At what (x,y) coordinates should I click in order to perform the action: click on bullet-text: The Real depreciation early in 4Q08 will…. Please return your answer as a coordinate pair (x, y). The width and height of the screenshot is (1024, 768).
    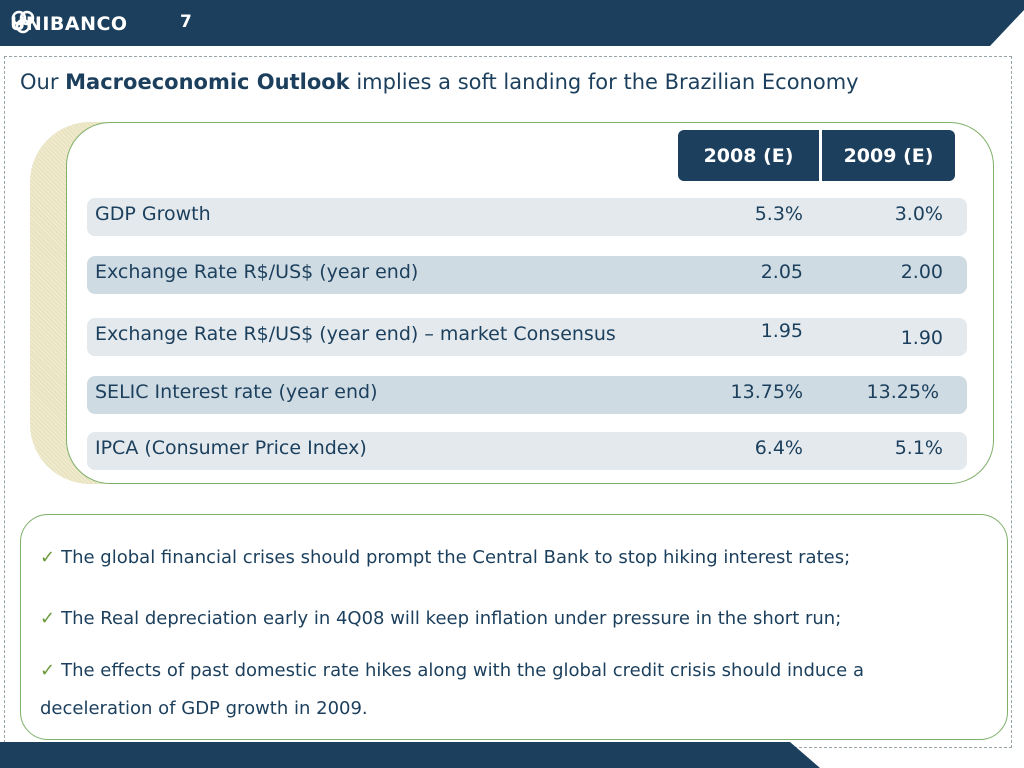
    Looking at the image, I should click on (451, 618).